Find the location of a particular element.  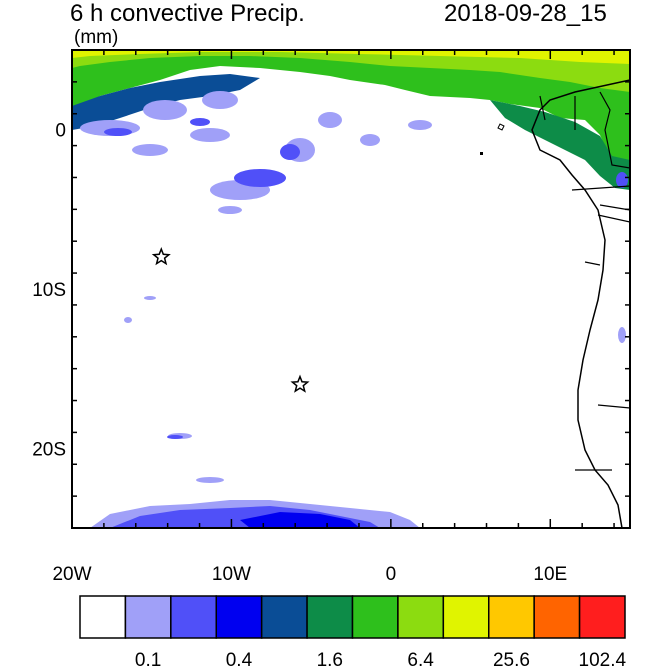

coastline is located at coordinates (580, 289).